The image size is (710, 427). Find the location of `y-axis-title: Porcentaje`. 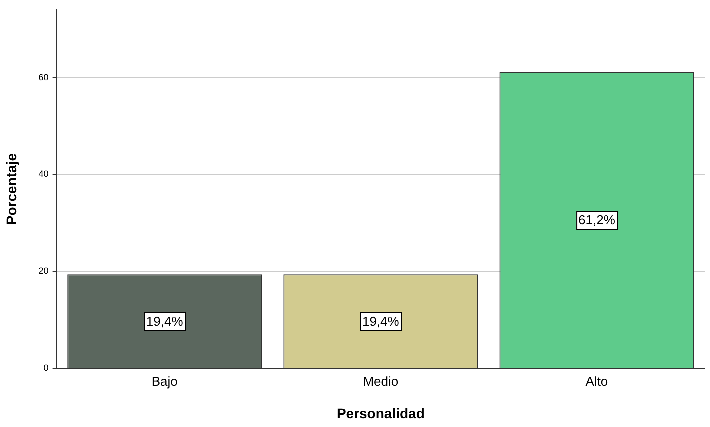

y-axis-title: Porcentaje is located at coordinates (11, 189).